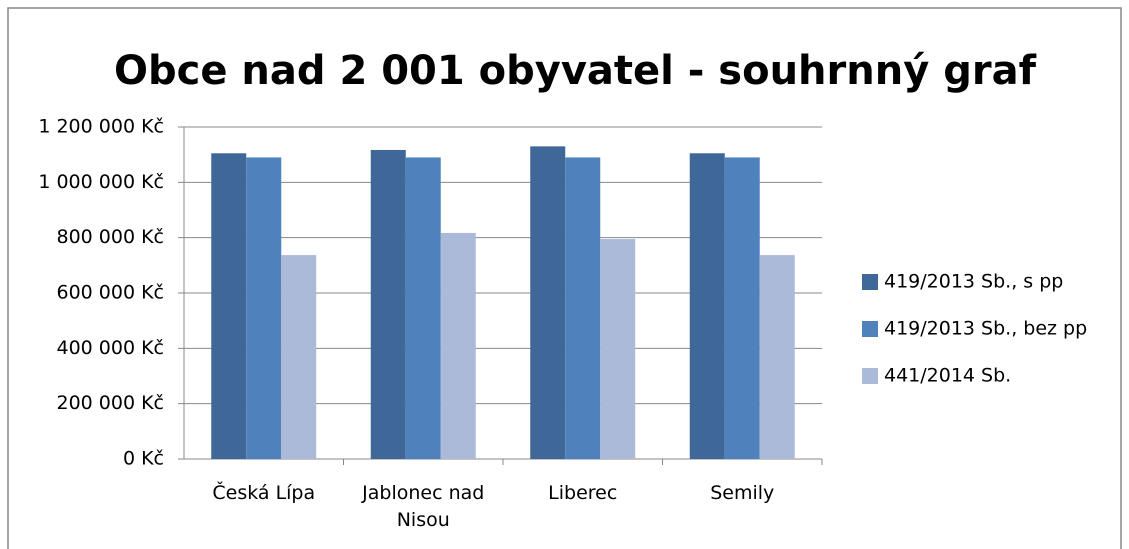  What do you see at coordinates (101, 182) in the screenshot?
I see `y-tick-label: 1 000 000 Kč` at bounding box center [101, 182].